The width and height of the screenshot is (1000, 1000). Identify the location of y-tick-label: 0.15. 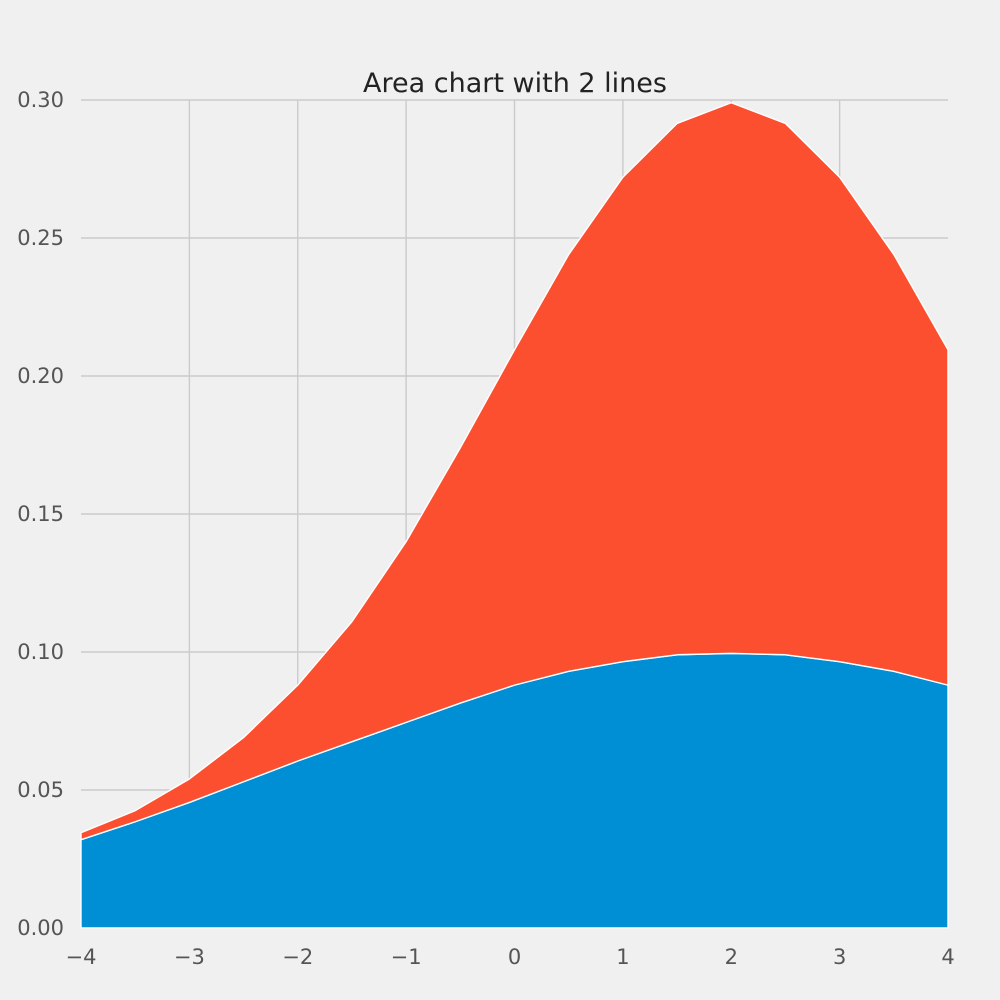
(40, 514).